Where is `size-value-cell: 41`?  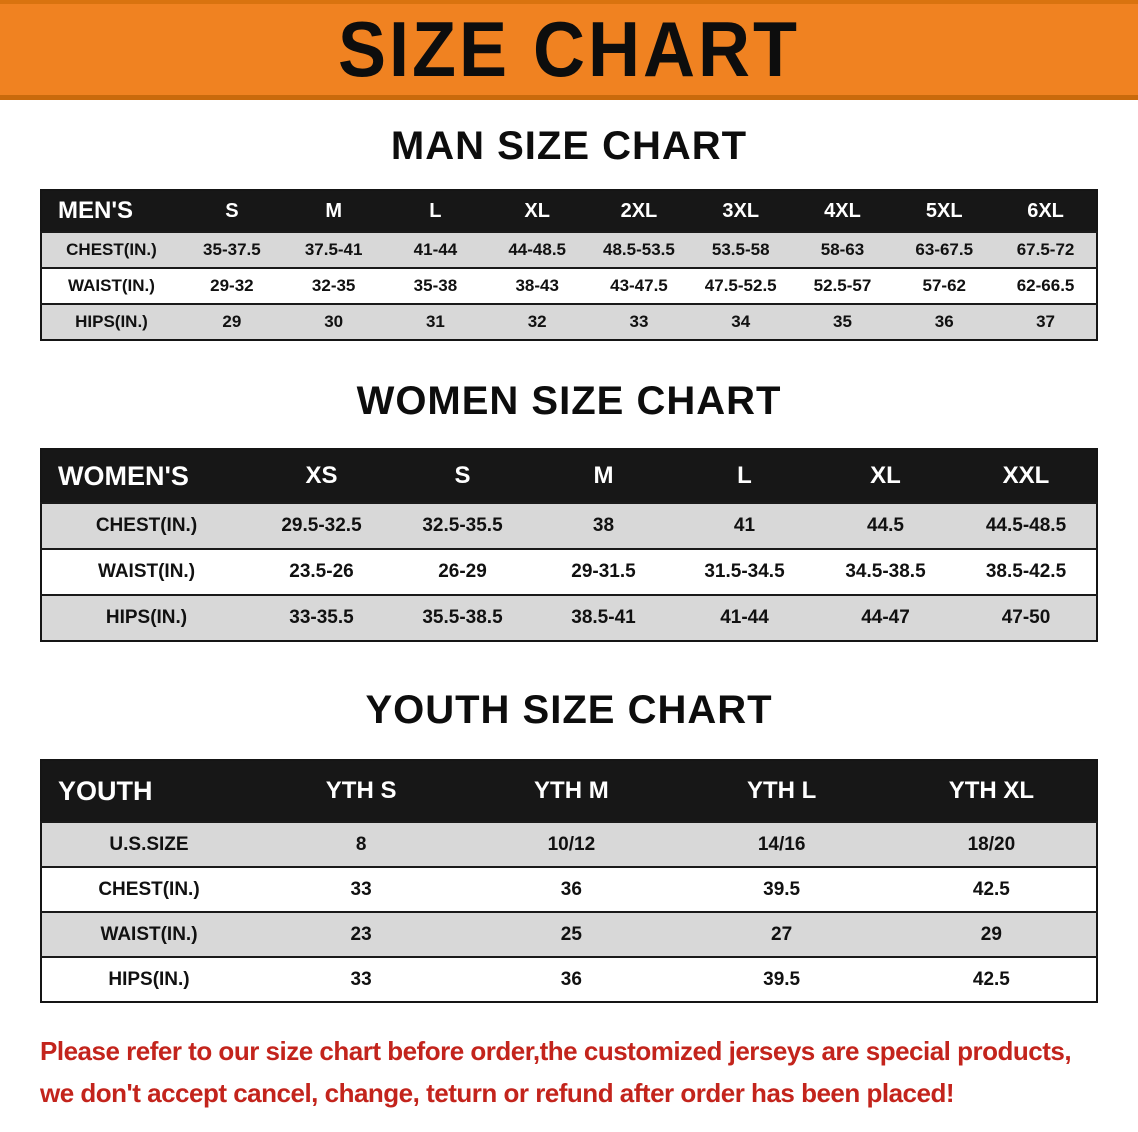 size-value-cell: 41 is located at coordinates (744, 525).